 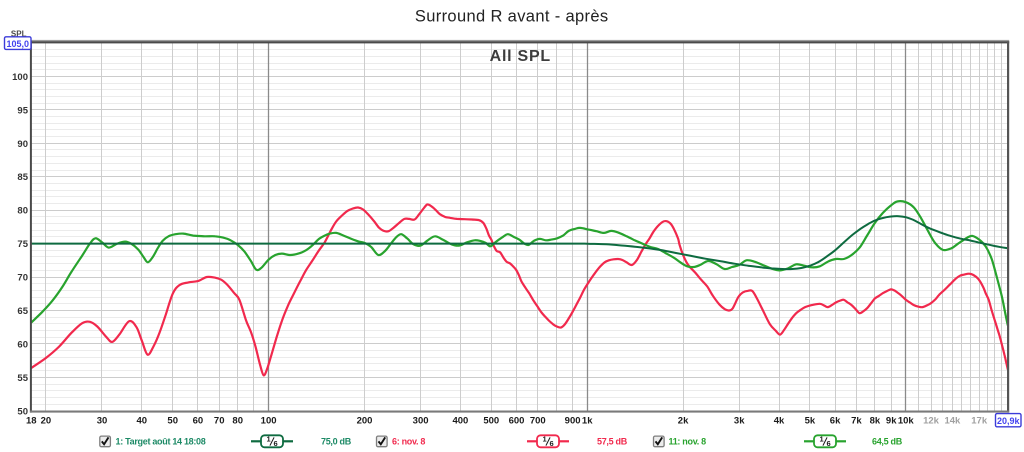 What do you see at coordinates (18, 44) in the screenshot?
I see `svg-text: 105,0` at bounding box center [18, 44].